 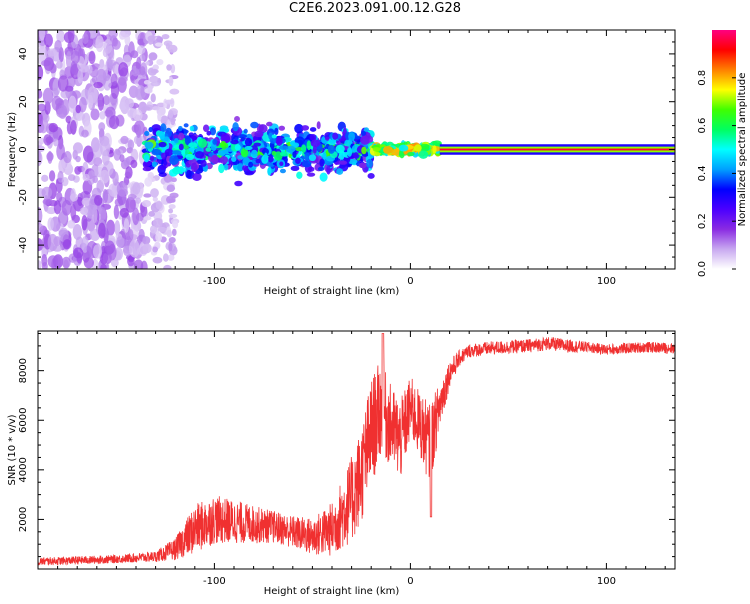 What do you see at coordinates (702, 269) in the screenshot?
I see `colorbar-tick-label: 0.0` at bounding box center [702, 269].